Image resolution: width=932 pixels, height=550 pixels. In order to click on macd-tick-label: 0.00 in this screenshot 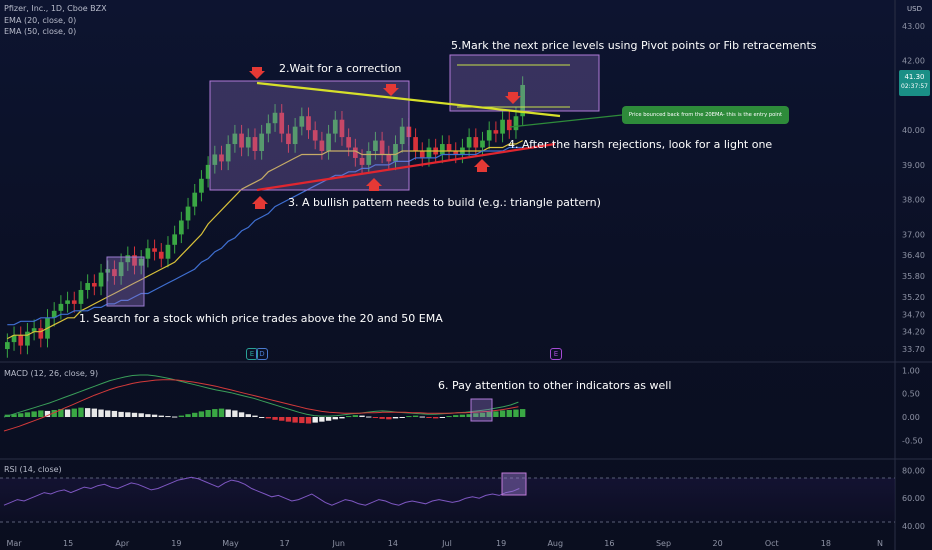, I will do `click(911, 417)`.